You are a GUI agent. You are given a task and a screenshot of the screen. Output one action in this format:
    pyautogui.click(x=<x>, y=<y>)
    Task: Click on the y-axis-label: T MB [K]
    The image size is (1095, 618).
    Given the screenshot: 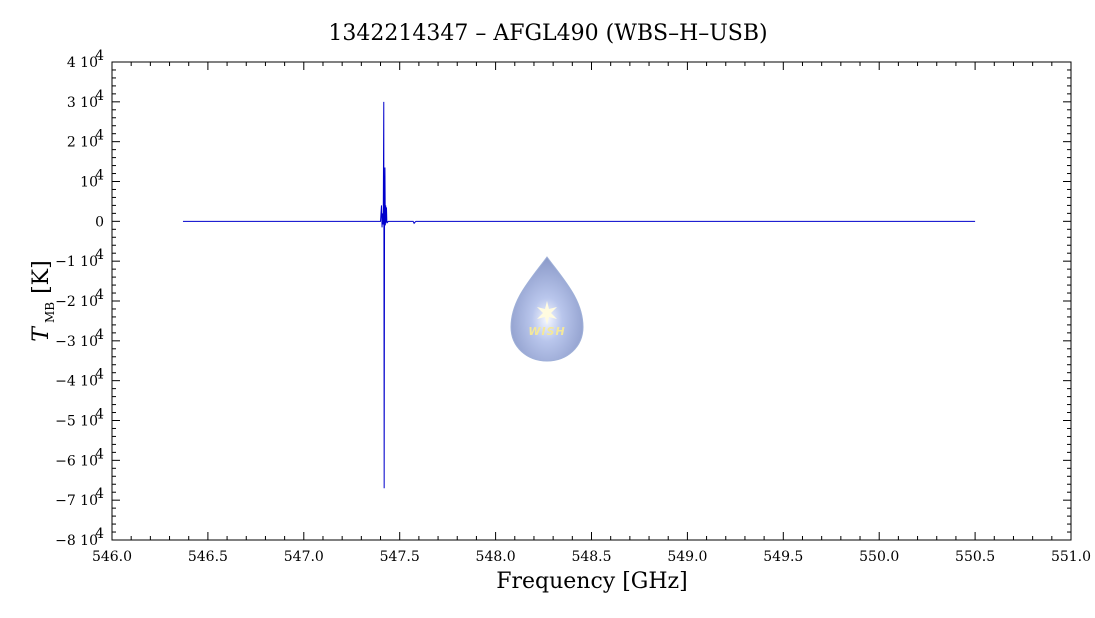 What is the action you would take?
    pyautogui.click(x=43, y=300)
    